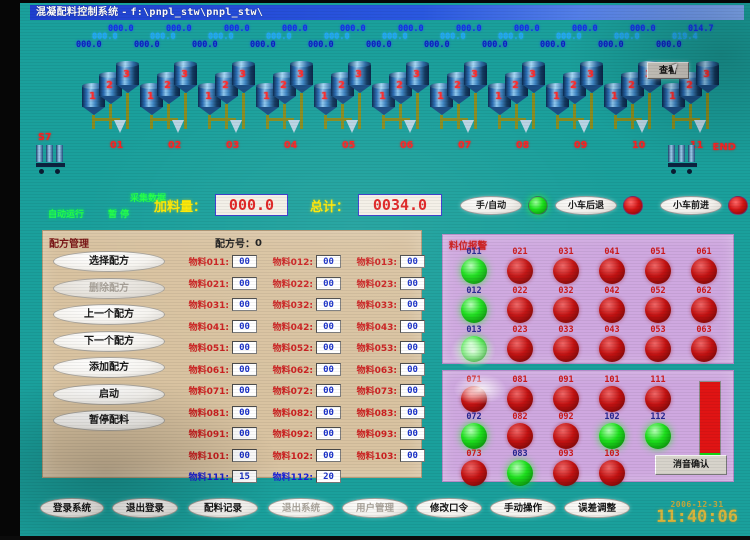 This screenshot has width=750, height=540. What do you see at coordinates (566, 430) in the screenshot?
I see `alarm-indicator: 092` at bounding box center [566, 430].